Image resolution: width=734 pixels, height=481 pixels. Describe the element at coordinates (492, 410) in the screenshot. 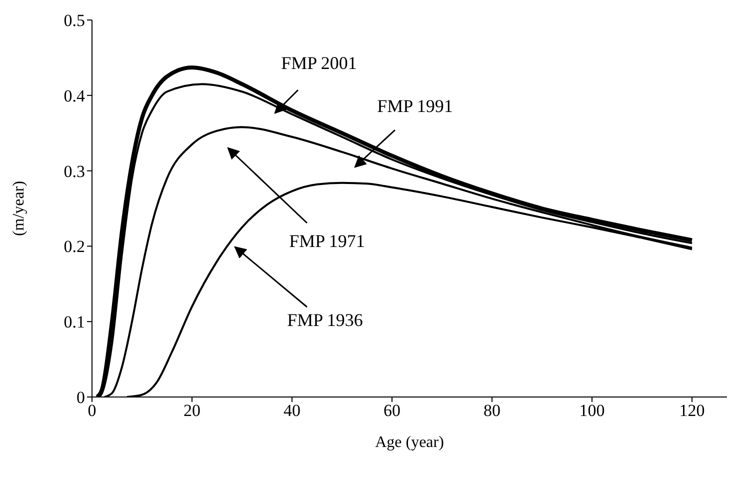

I see `x-tick-label: 80` at that location.